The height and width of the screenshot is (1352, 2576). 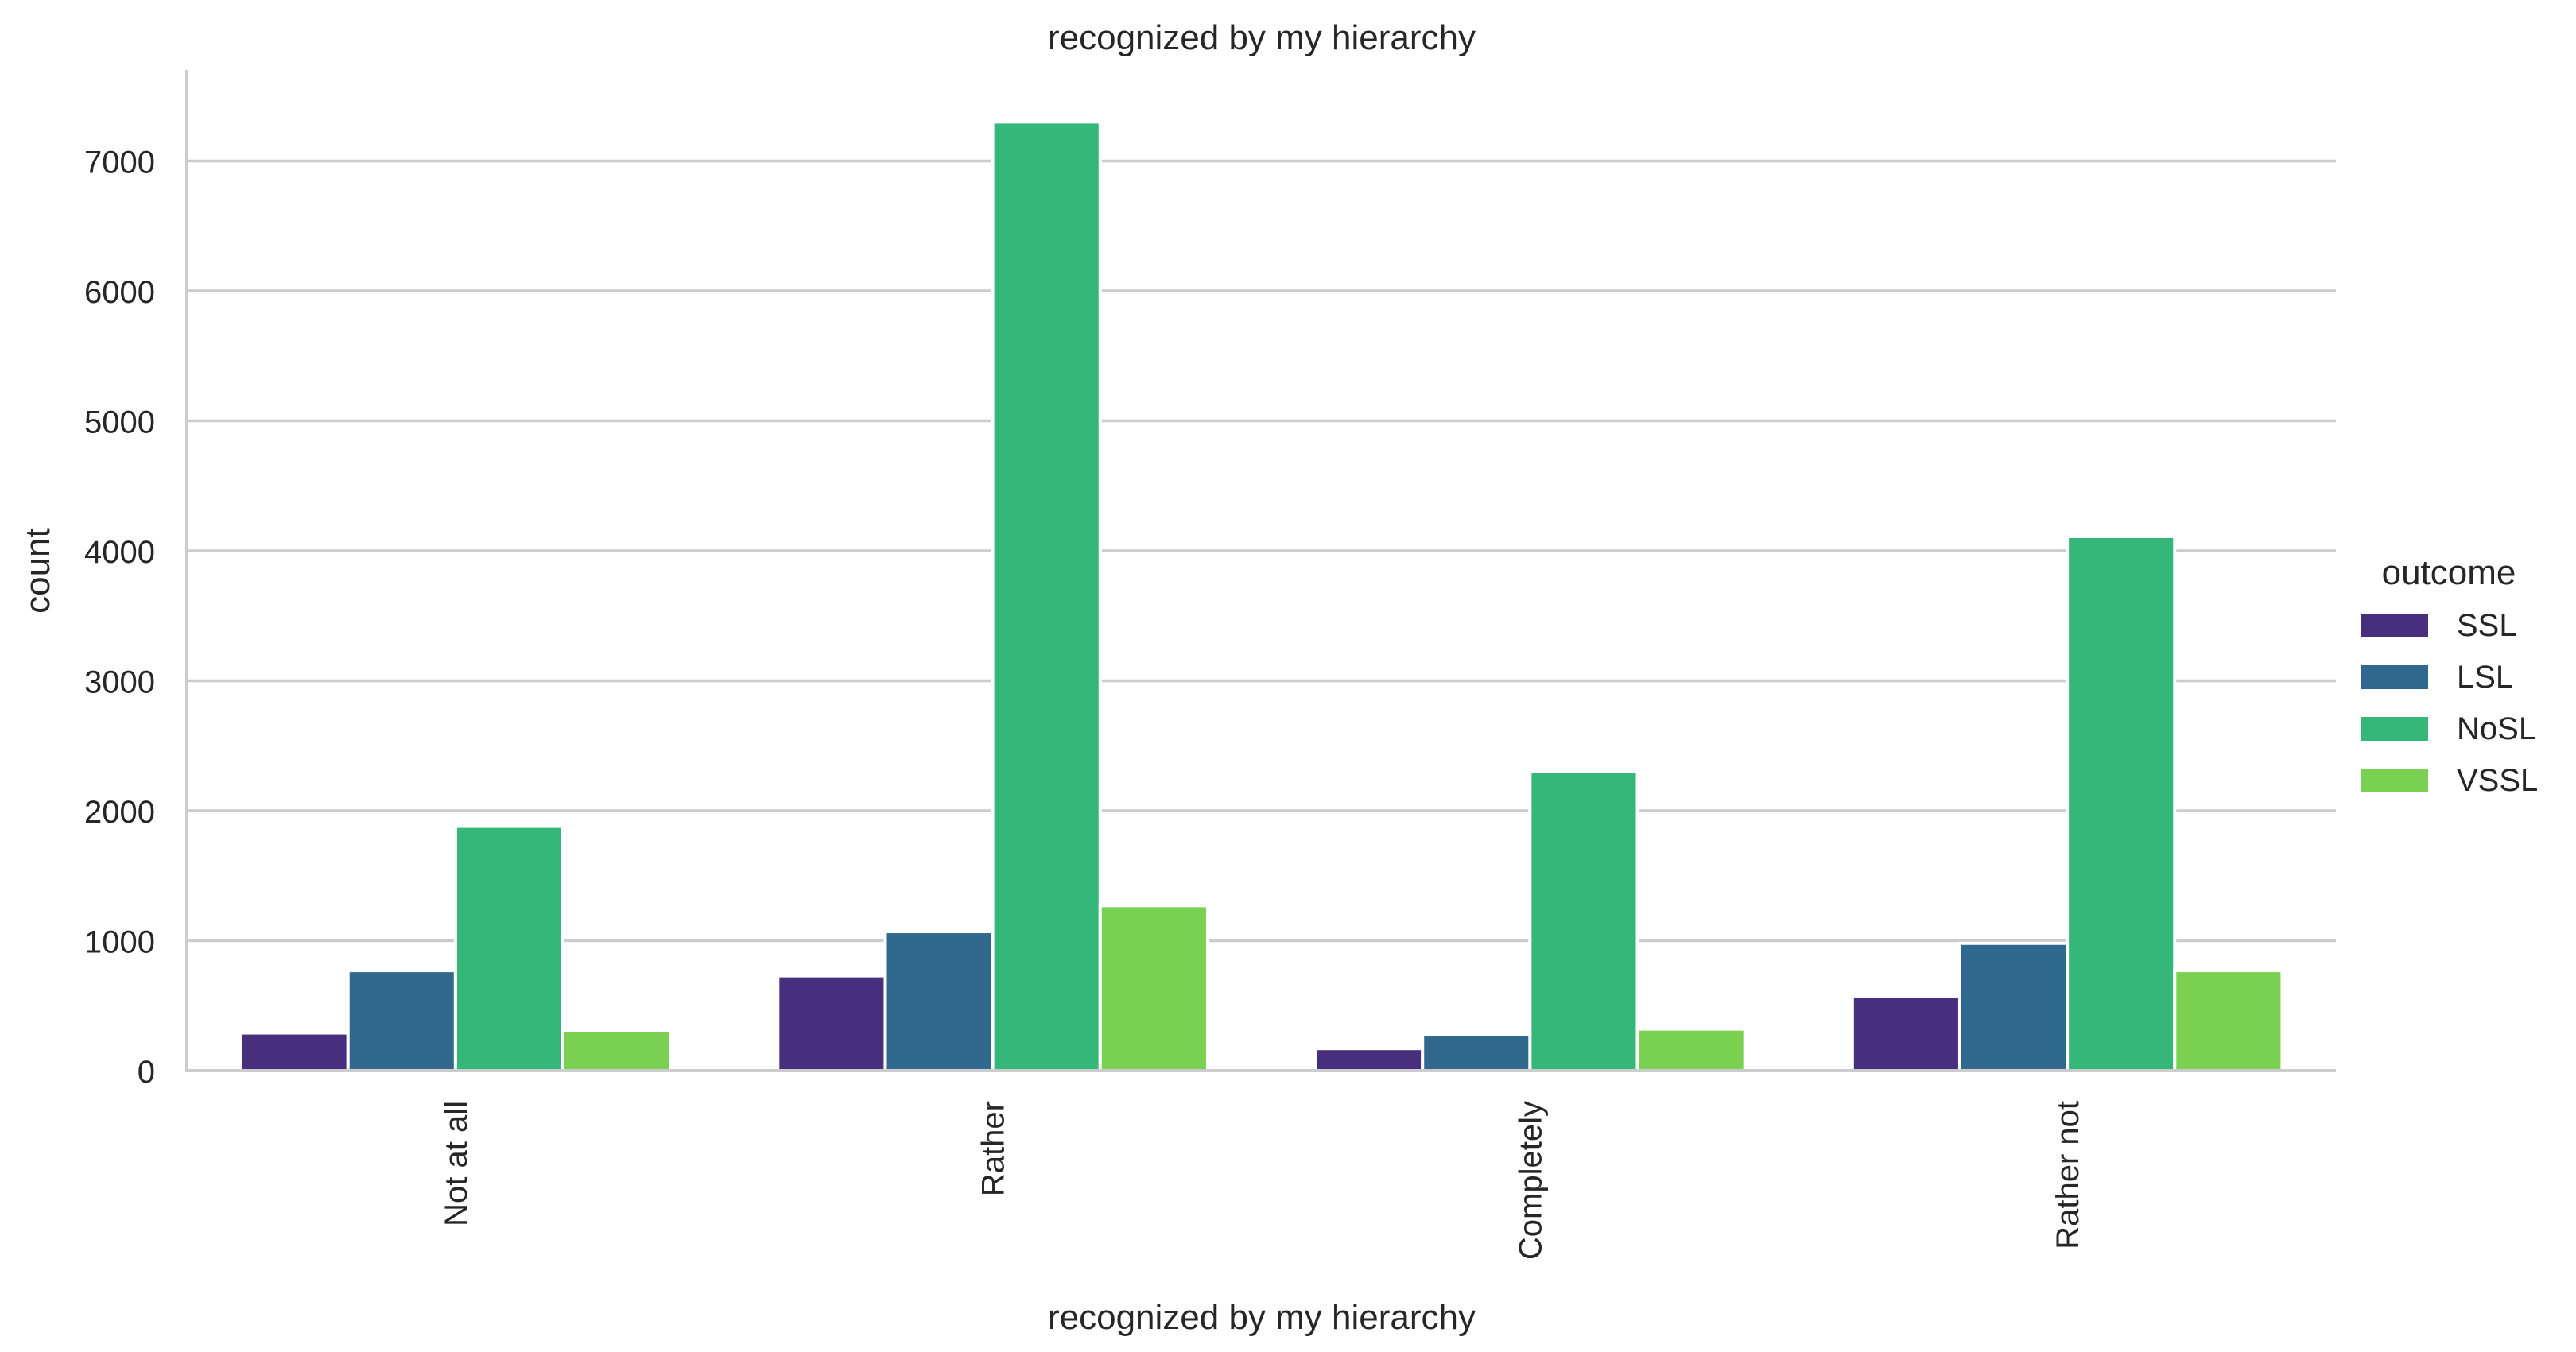 I want to click on x-axis-label: recognized by my hierarchy, so click(x=1262, y=1317).